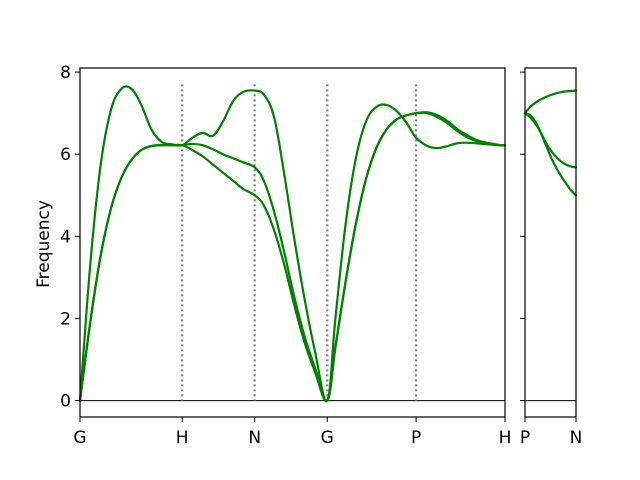  Describe the element at coordinates (65, 73) in the screenshot. I see `y-tick-label: 8` at that location.